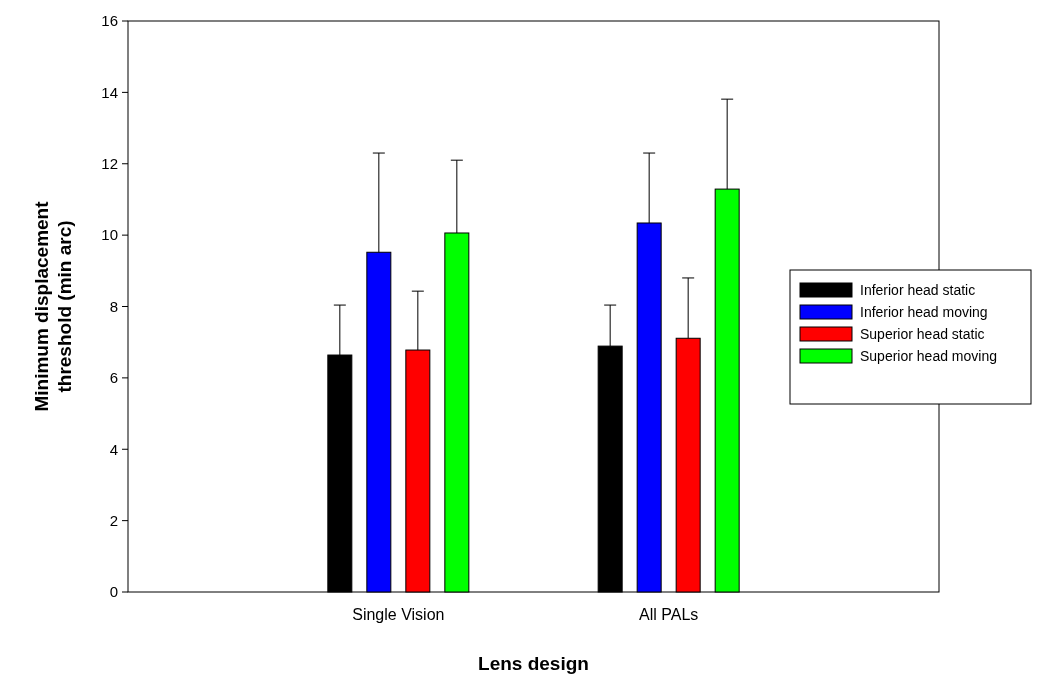  I want to click on y-tick-label: 12, so click(109, 163).